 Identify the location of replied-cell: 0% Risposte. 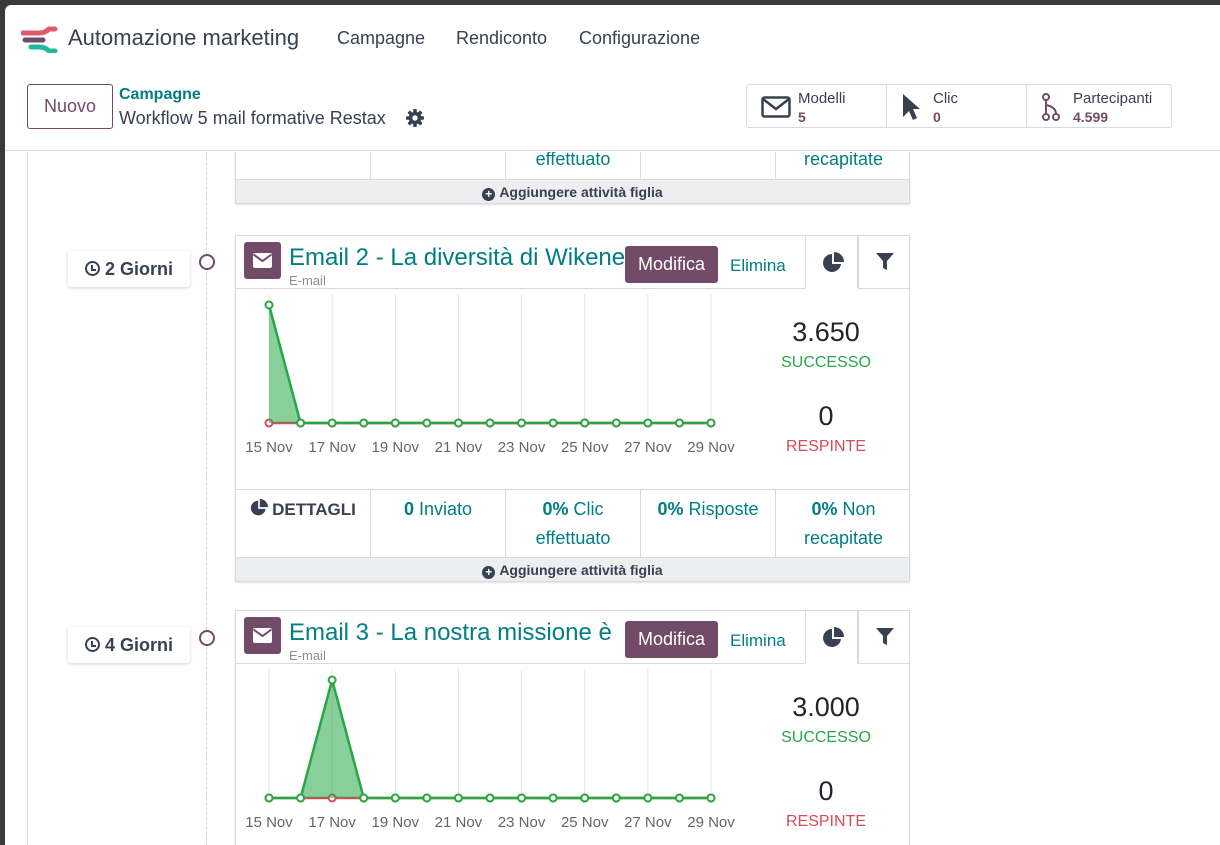
(708, 524).